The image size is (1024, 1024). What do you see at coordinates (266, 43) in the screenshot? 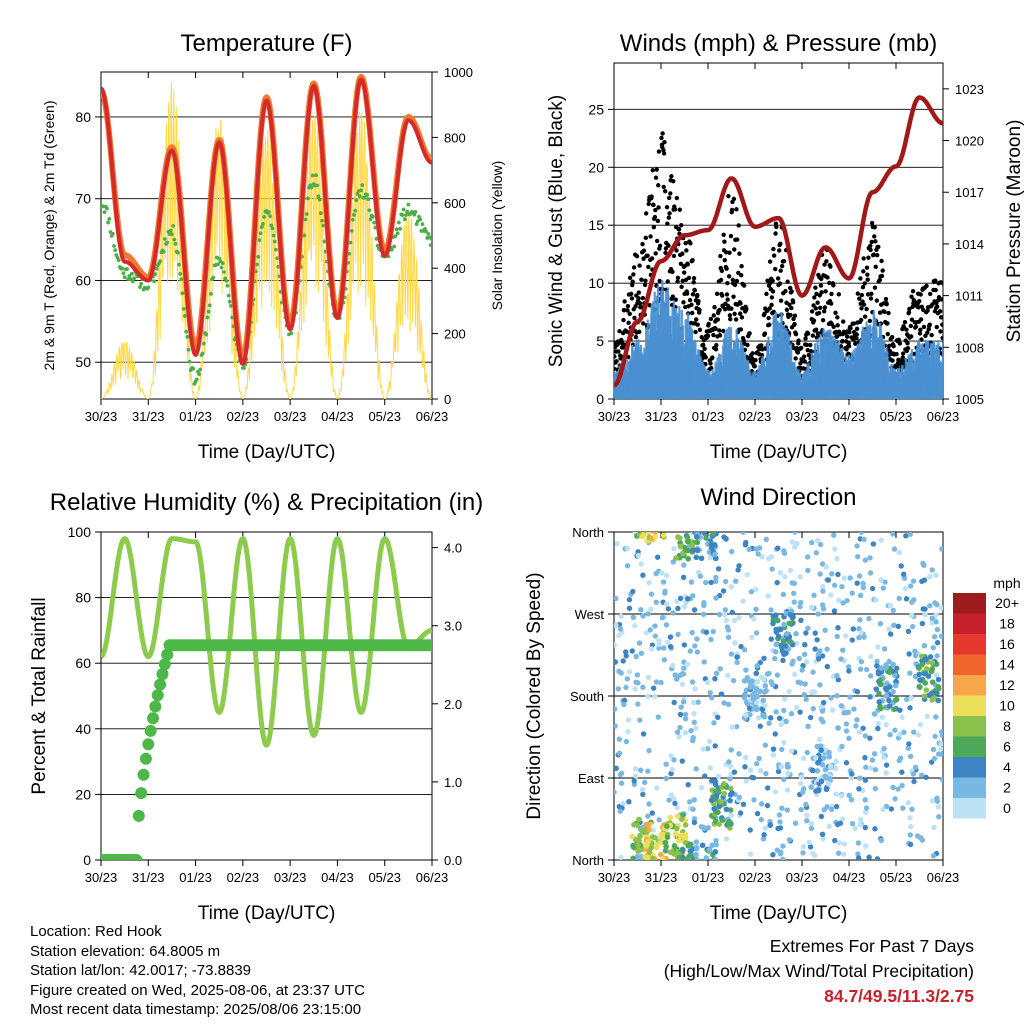
I see `chart-title: Temperature (F)` at bounding box center [266, 43].